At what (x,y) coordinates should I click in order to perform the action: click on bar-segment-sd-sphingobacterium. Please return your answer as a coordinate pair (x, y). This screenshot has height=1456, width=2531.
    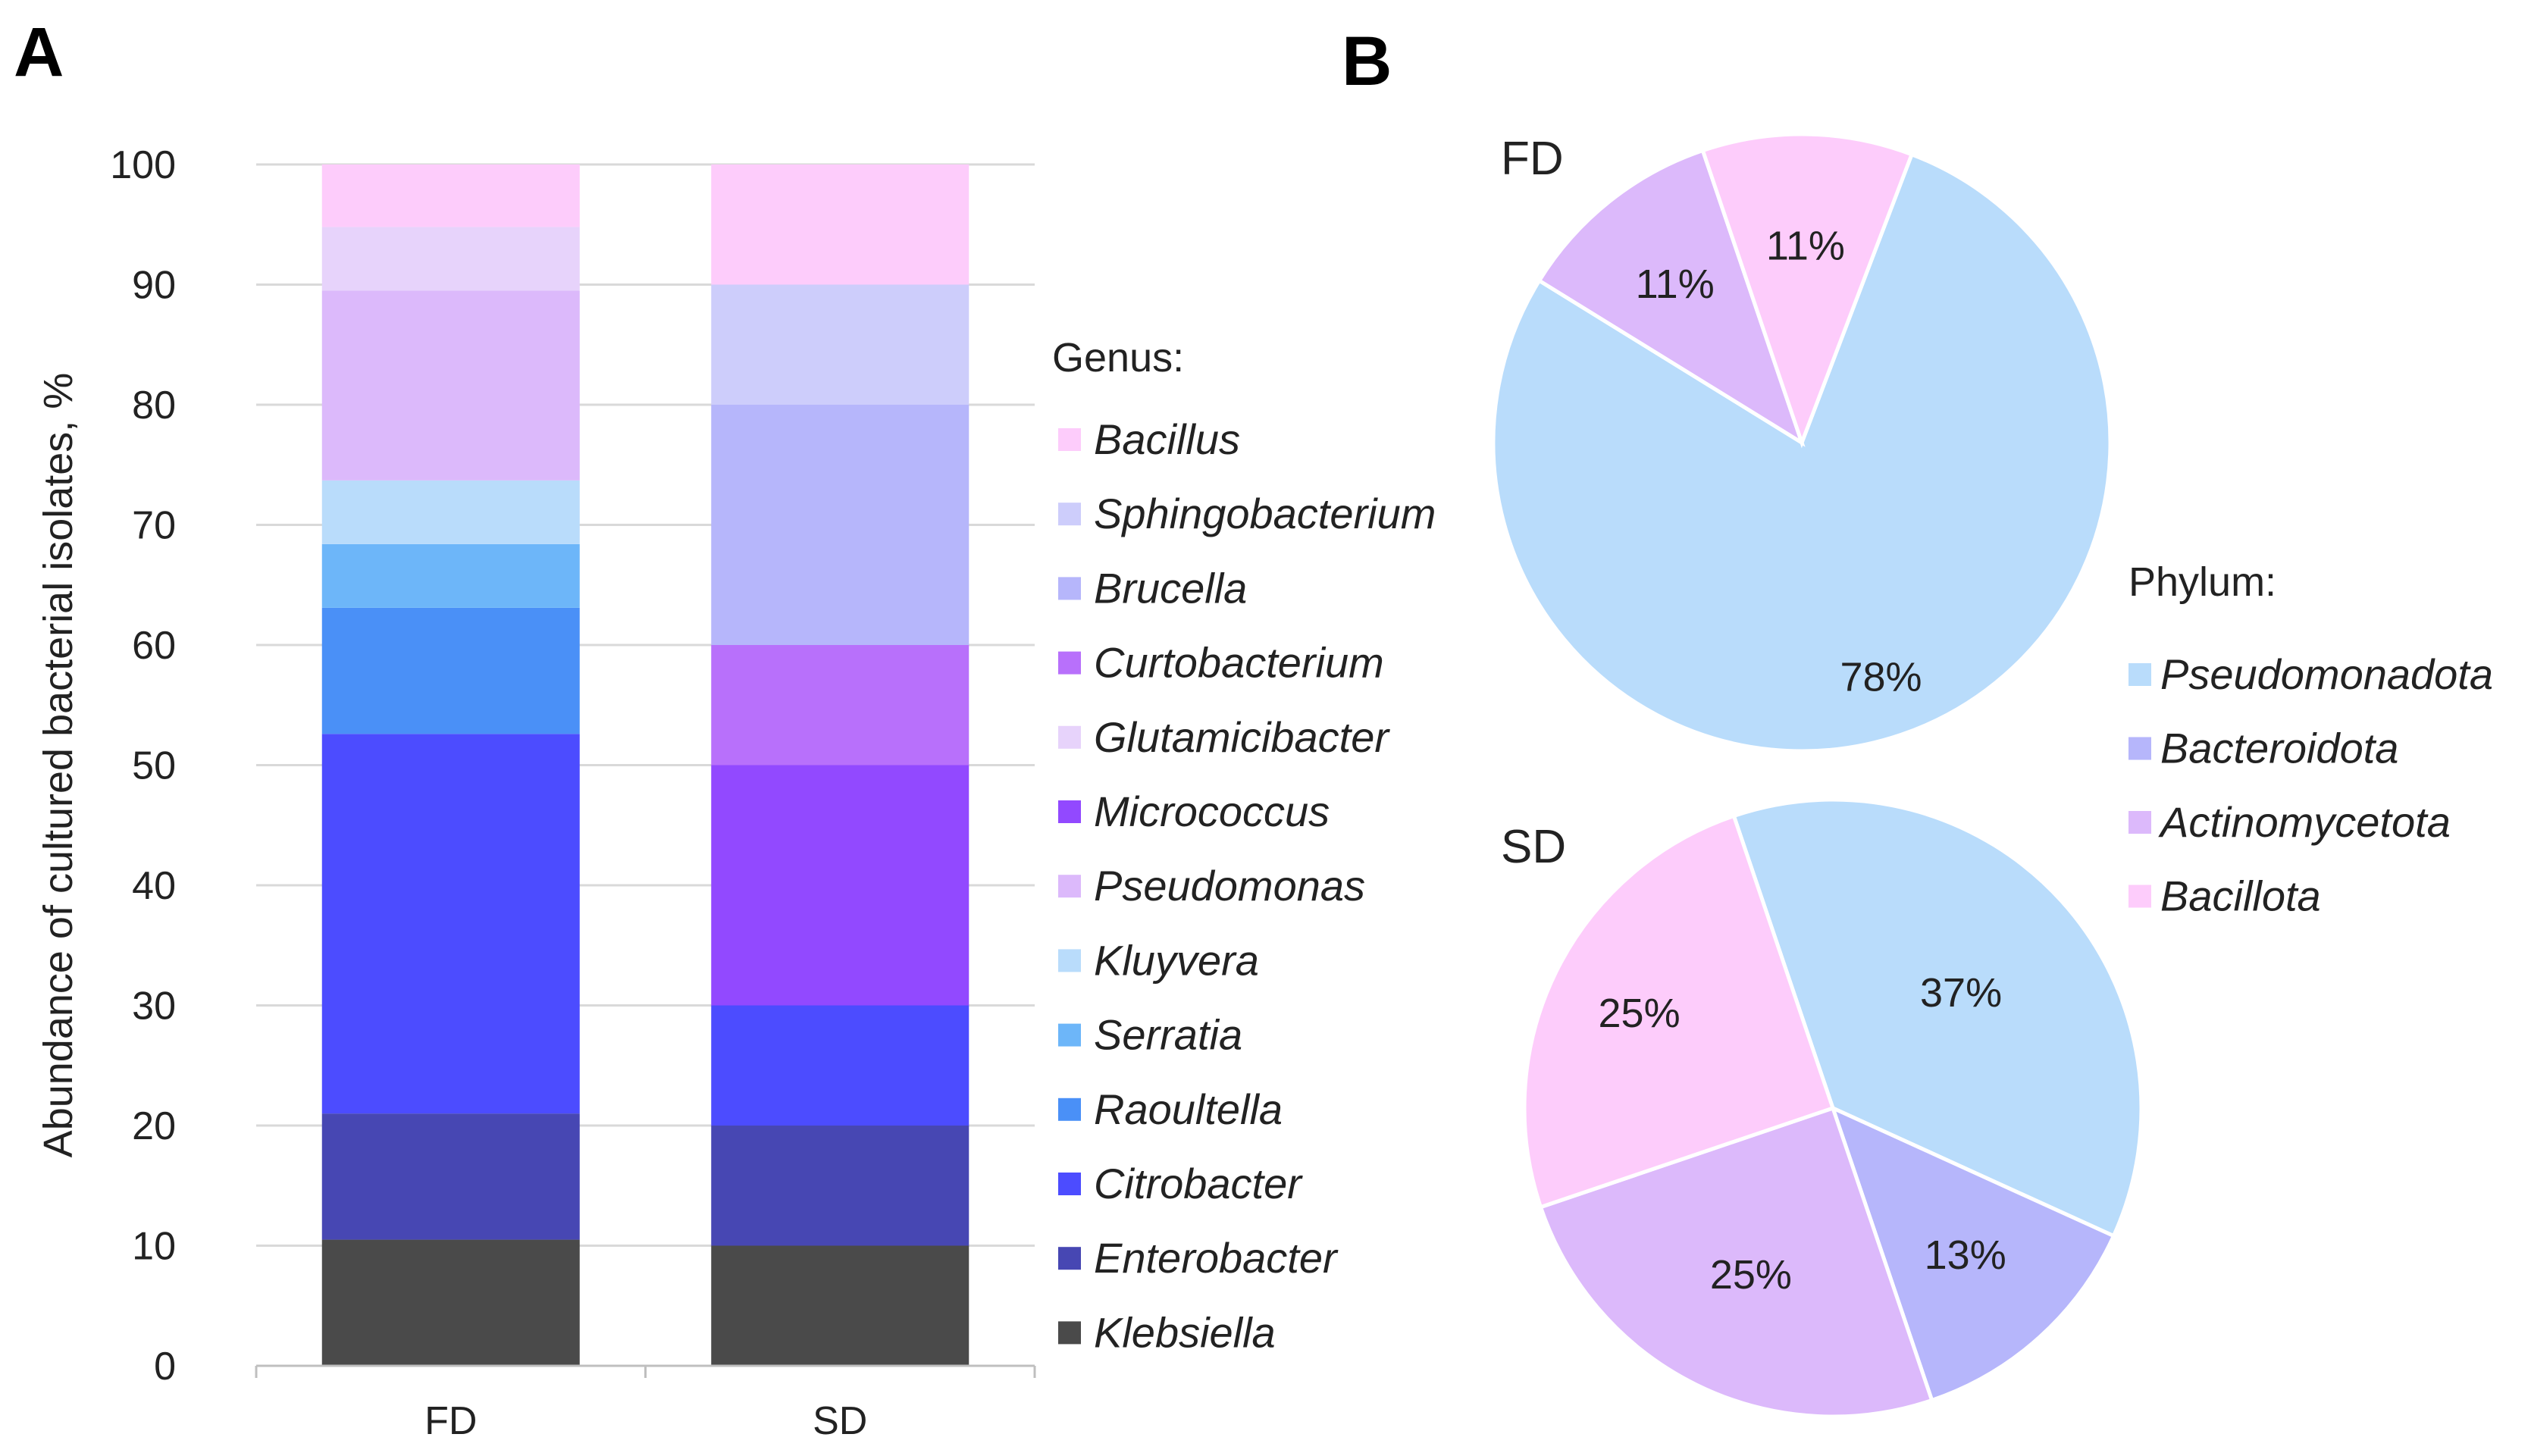
    Looking at the image, I should click on (840, 344).